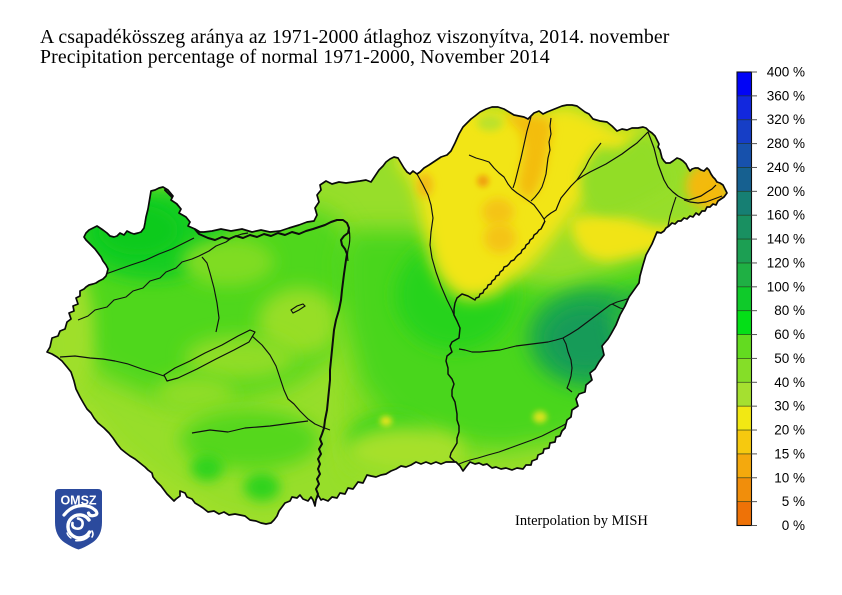 Image resolution: width=842 pixels, height=595 pixels. What do you see at coordinates (789, 406) in the screenshot?
I see `svg-text: 30 %` at bounding box center [789, 406].